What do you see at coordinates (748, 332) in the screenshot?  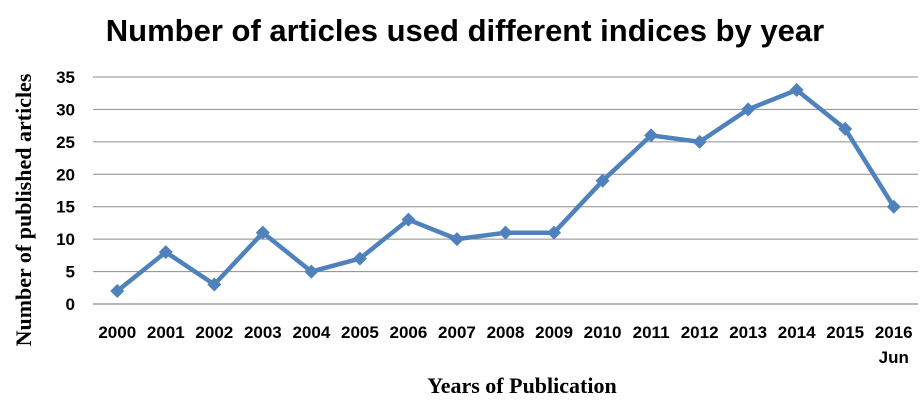 I see `x-tick-label: 2013` at bounding box center [748, 332].